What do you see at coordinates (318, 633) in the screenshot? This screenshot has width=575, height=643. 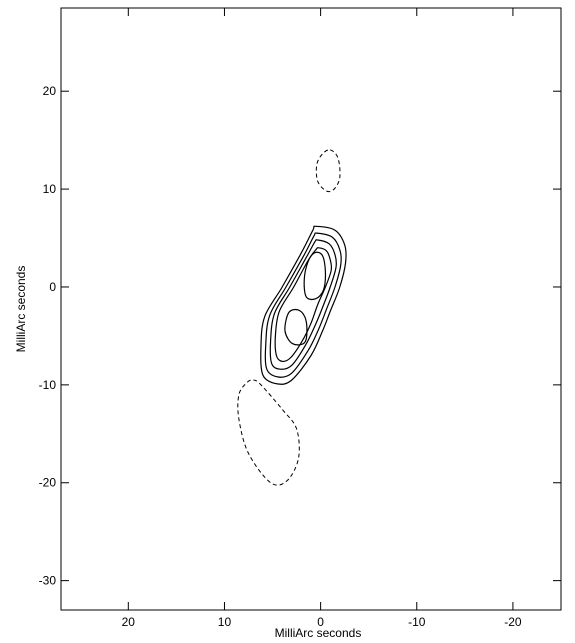 I see `x-axis-title: MilliArc seconds` at bounding box center [318, 633].